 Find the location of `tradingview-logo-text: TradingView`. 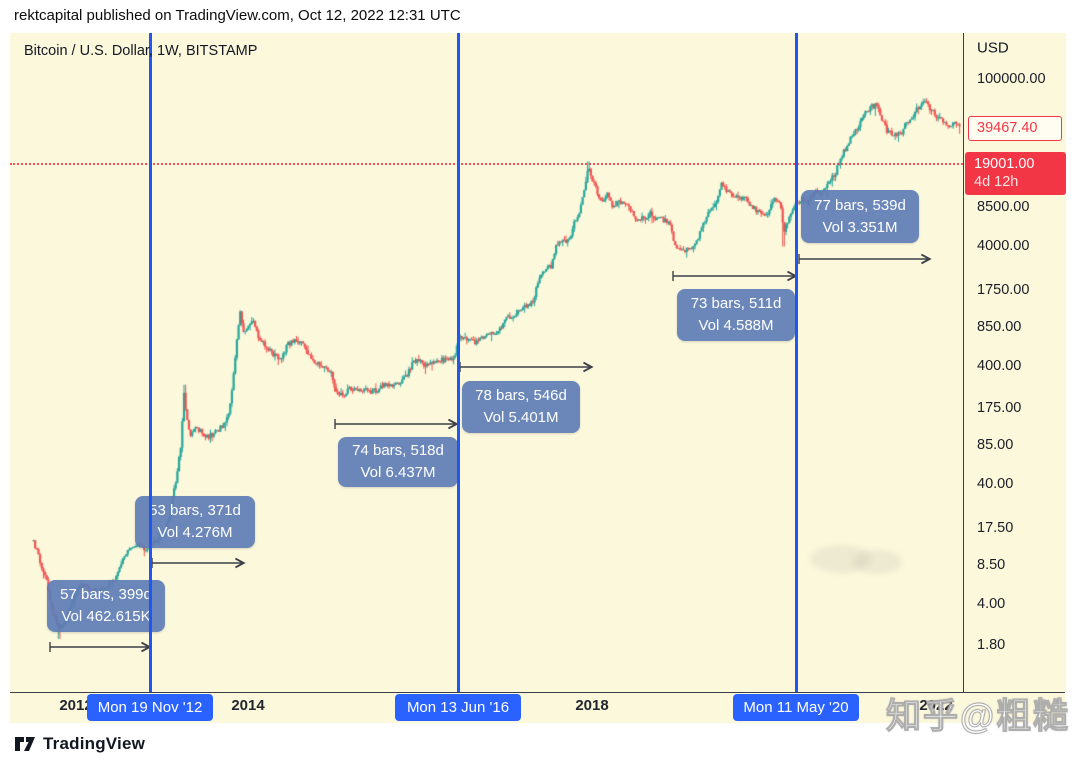

tradingview-logo-text: TradingView is located at coordinates (94, 743).